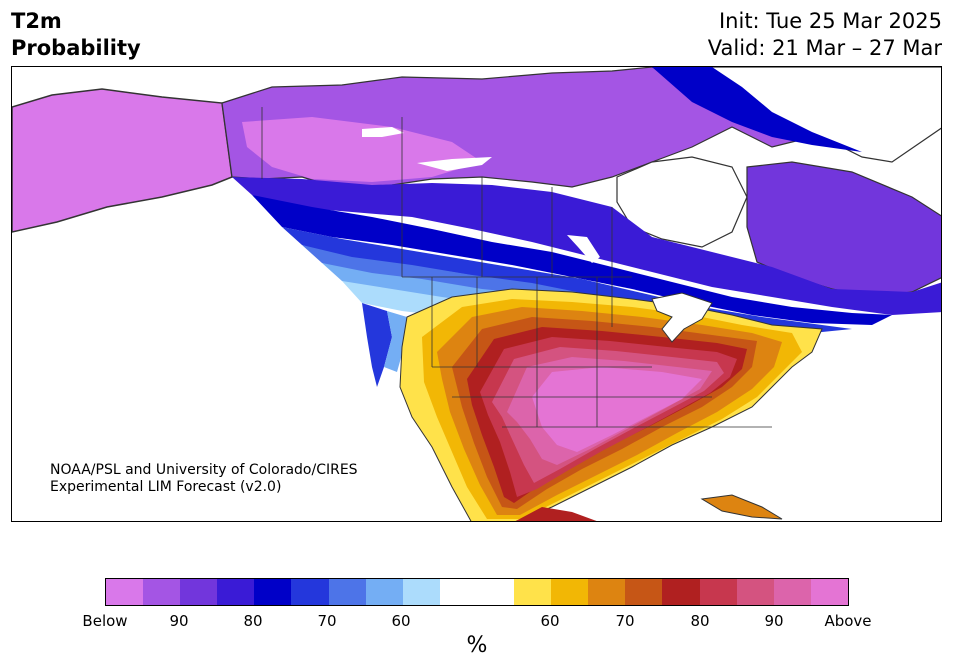  I want to click on product-label: Probability, so click(76, 48).